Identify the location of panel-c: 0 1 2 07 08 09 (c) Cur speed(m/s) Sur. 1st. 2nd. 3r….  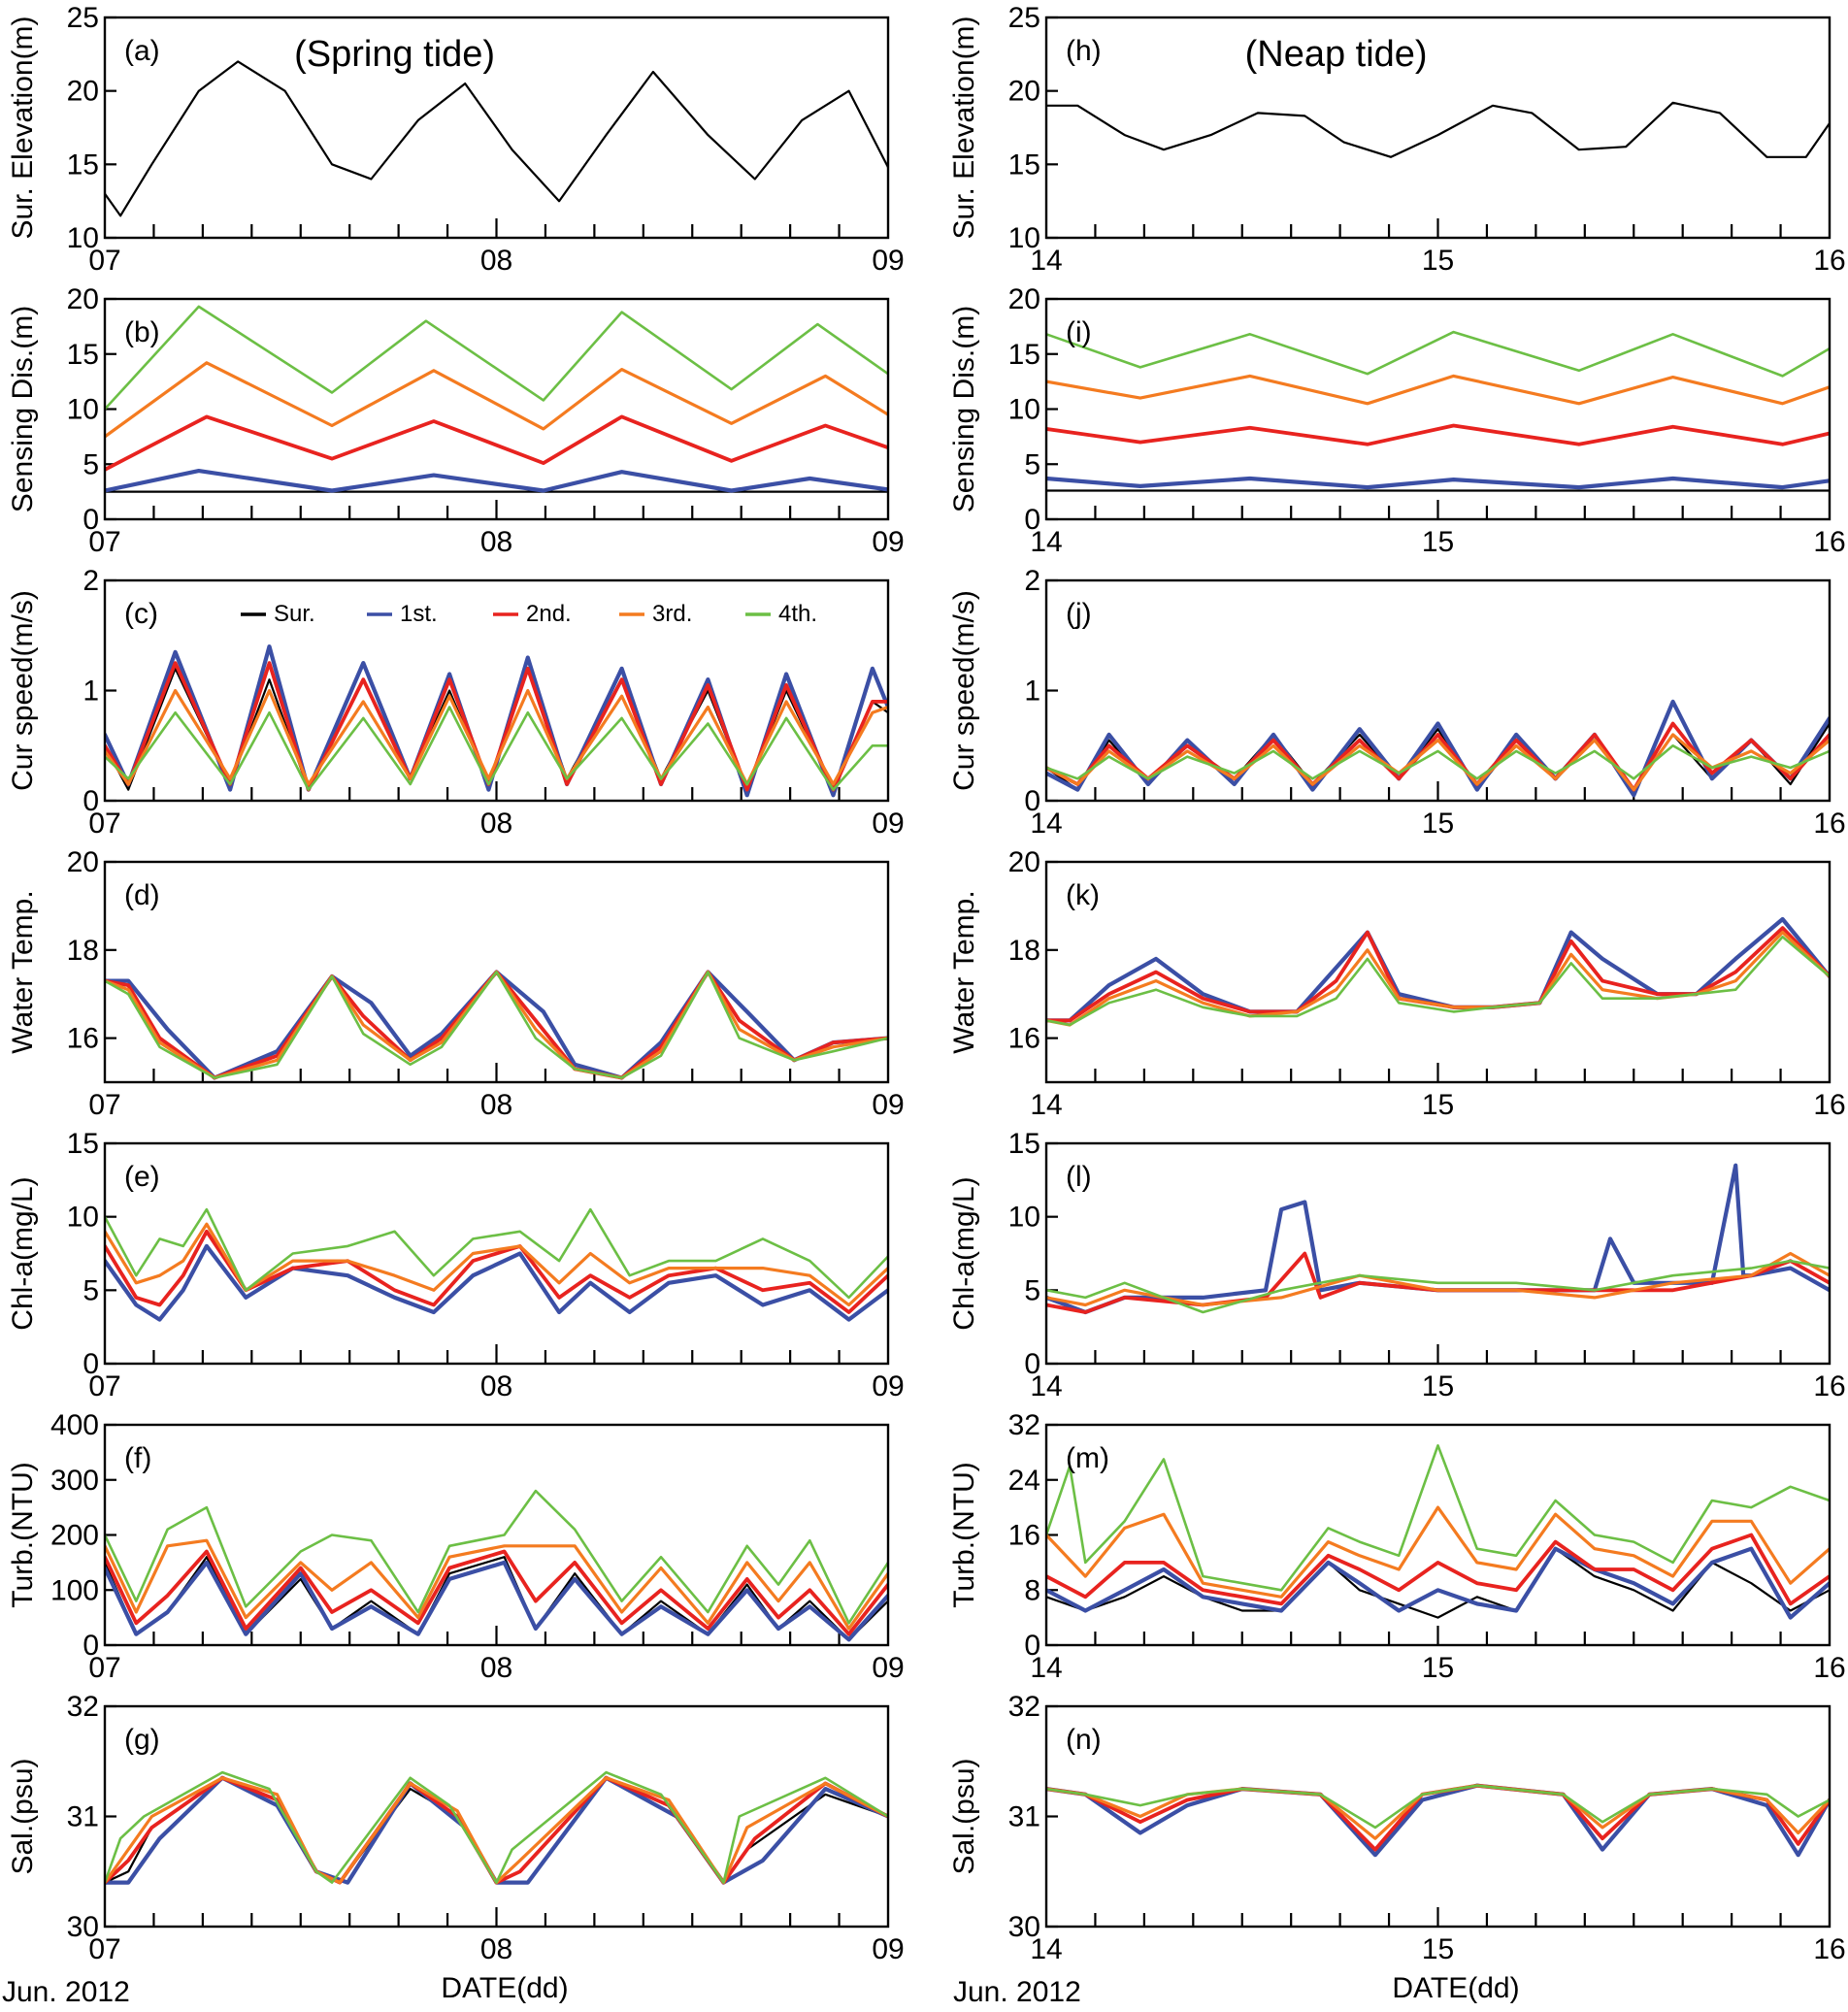
(456, 702).